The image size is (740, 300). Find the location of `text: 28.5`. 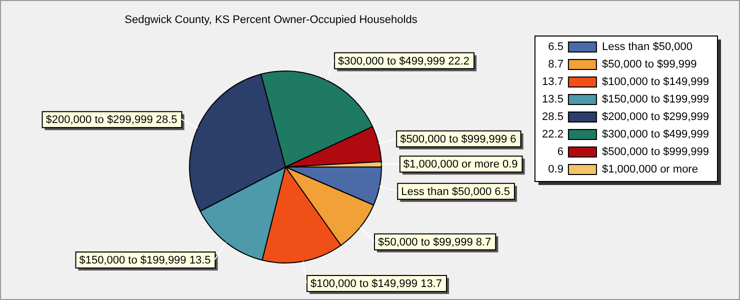

text: 28.5 is located at coordinates (553, 117).